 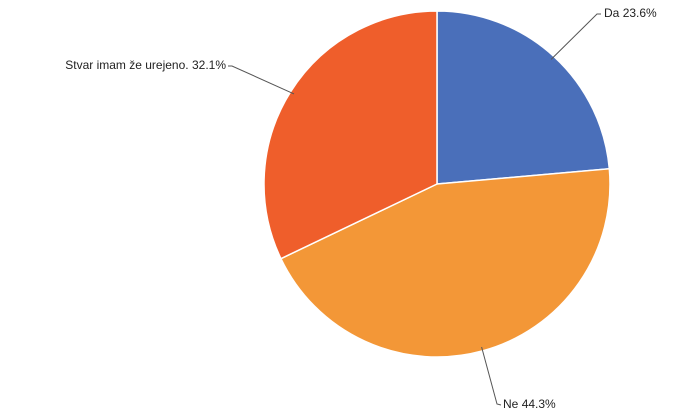 I want to click on slice-value: 32.1%, so click(x=209, y=65).